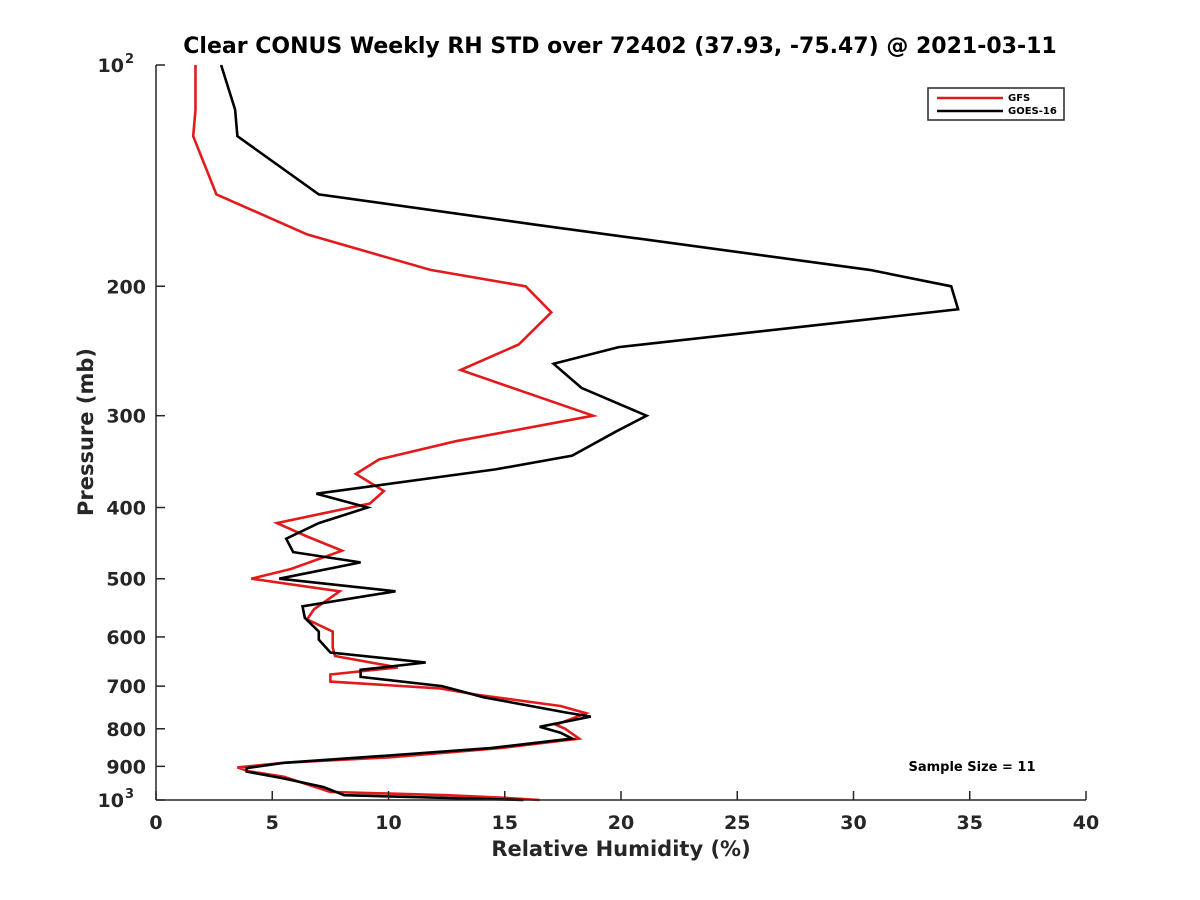  Describe the element at coordinates (126, 730) in the screenshot. I see `y-tick-label: 800` at that location.